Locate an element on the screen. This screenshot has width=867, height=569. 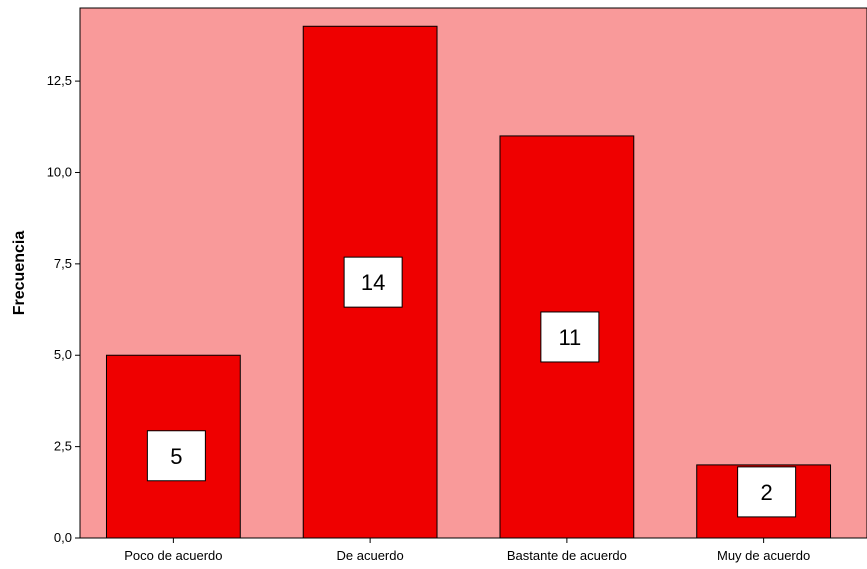
y-tick-label: 10,0 is located at coordinates (59, 171).